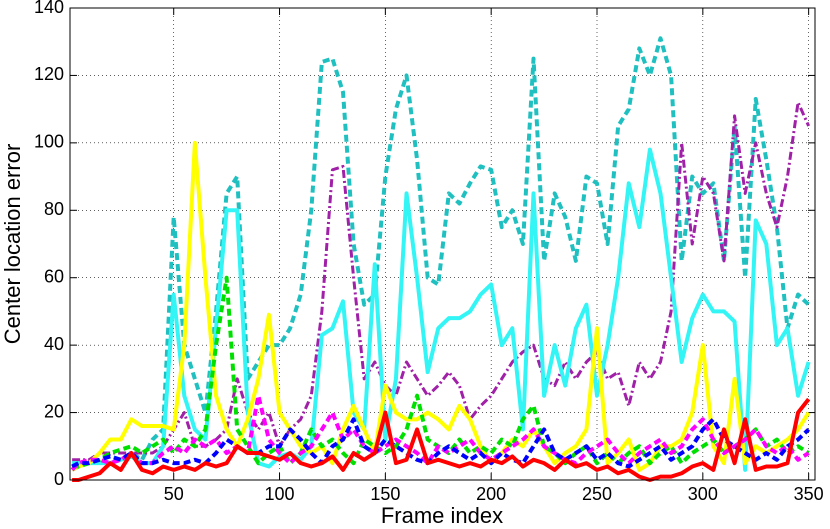 This screenshot has width=830, height=529. I want to click on x-tick-label: 200, so click(491, 494).